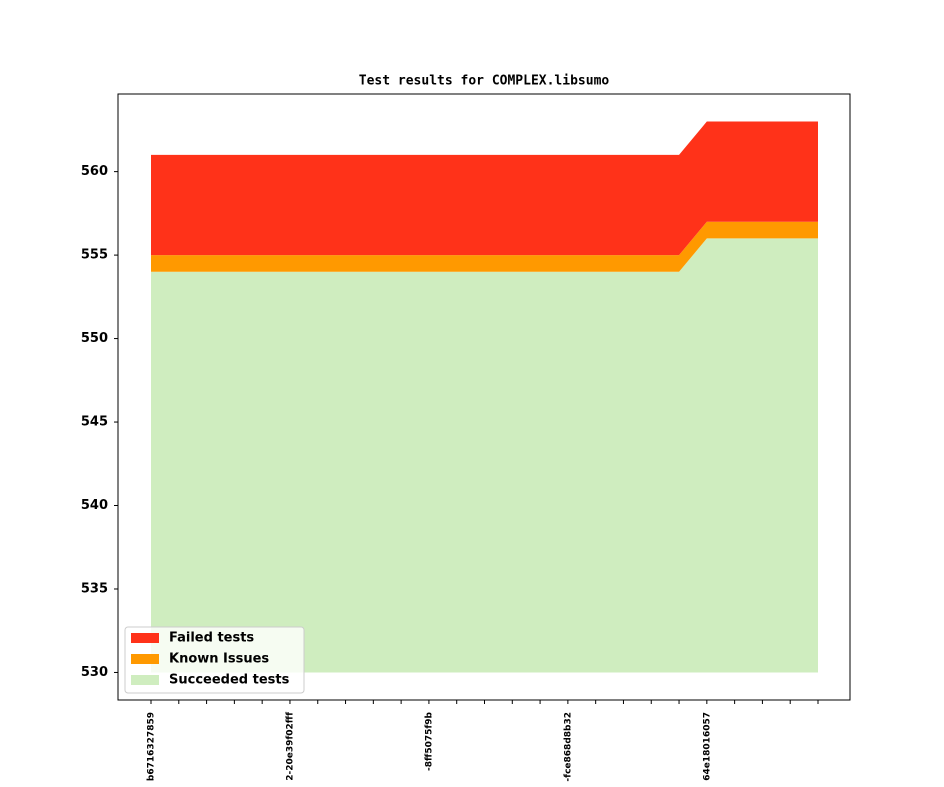 Image resolution: width=944 pixels, height=787 pixels. Describe the element at coordinates (290, 746) in the screenshot. I see `x-tick-label: 2-20e39f02fff` at that location.